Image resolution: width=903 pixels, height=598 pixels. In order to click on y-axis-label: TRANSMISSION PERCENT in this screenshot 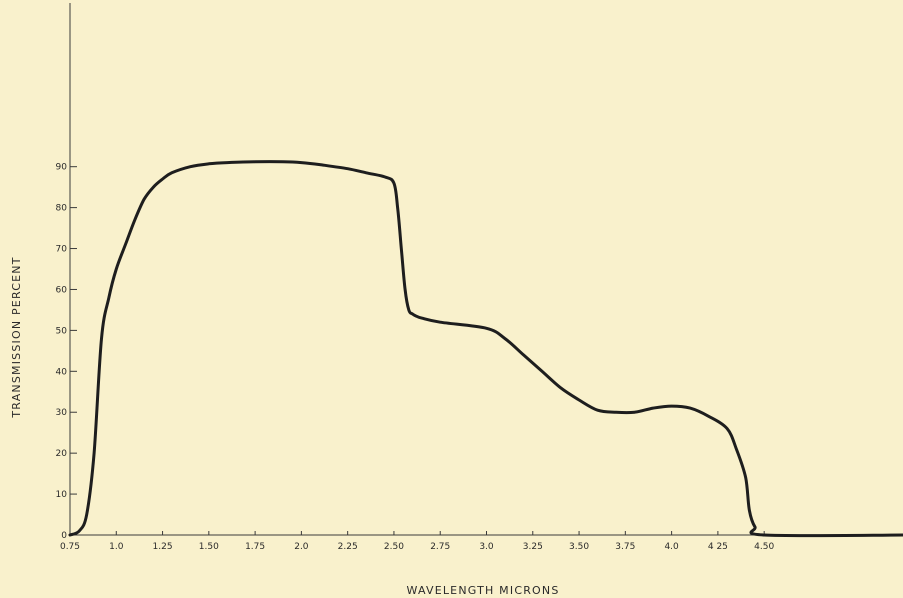, I will do `click(16, 337)`.